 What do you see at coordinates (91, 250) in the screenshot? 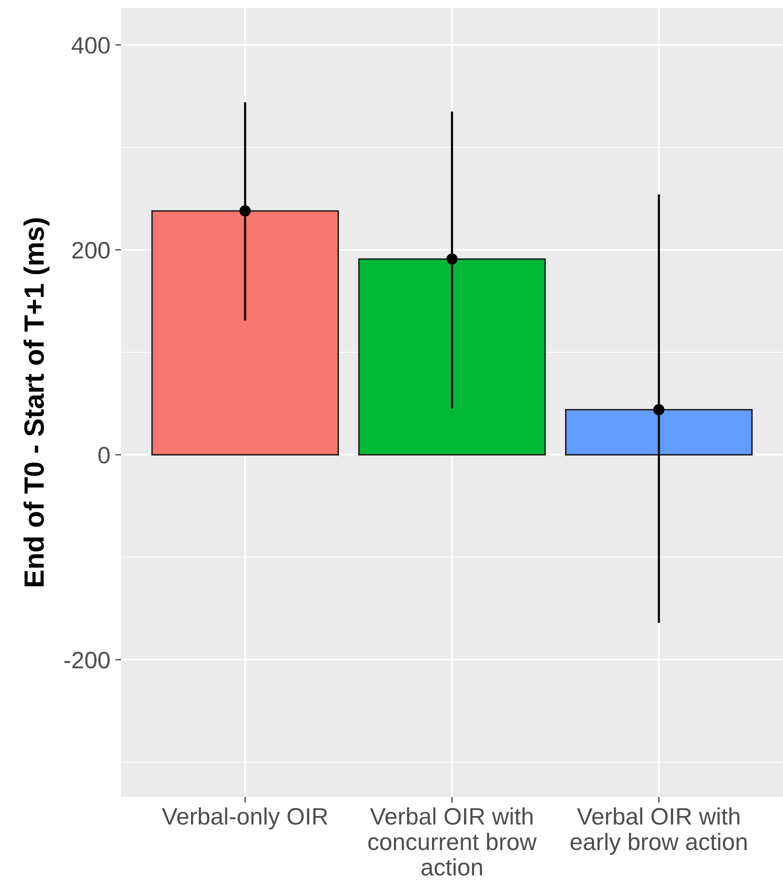
I see `y-tick-label: 200` at bounding box center [91, 250].